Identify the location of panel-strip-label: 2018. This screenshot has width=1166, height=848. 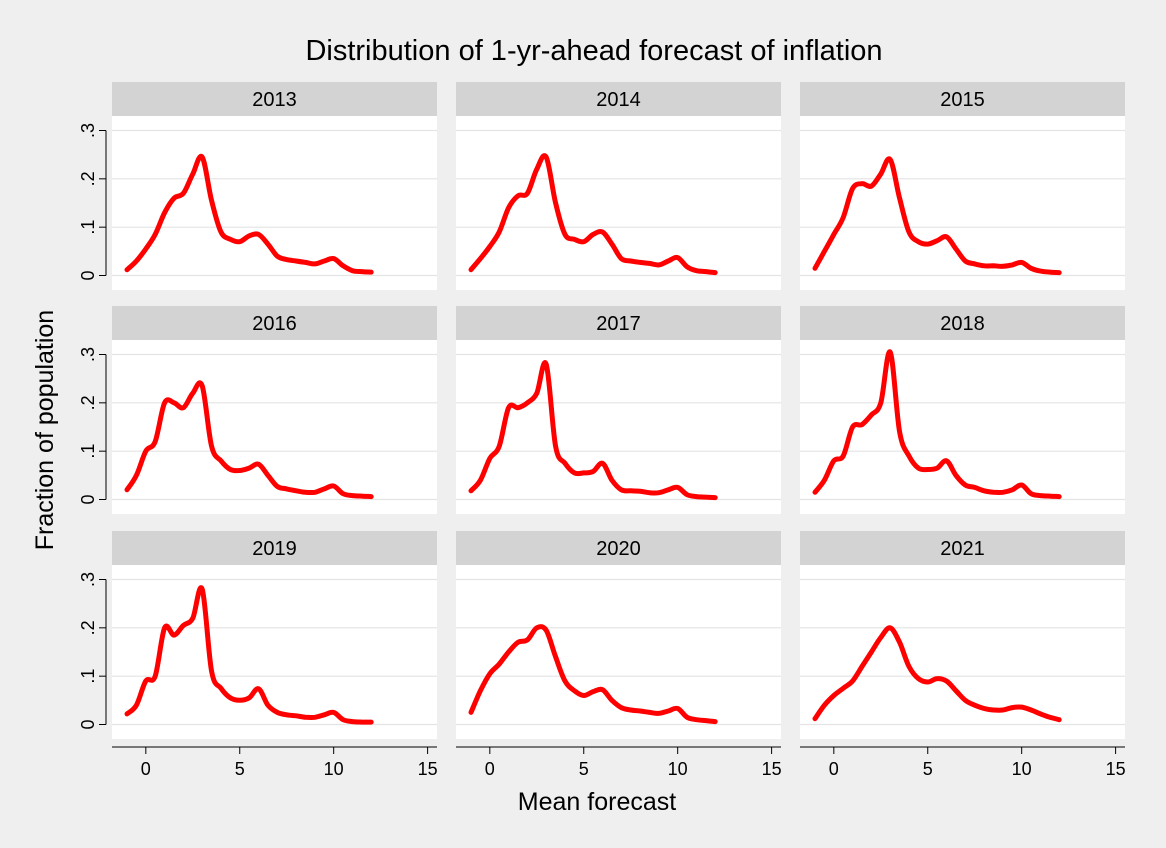
(962, 324).